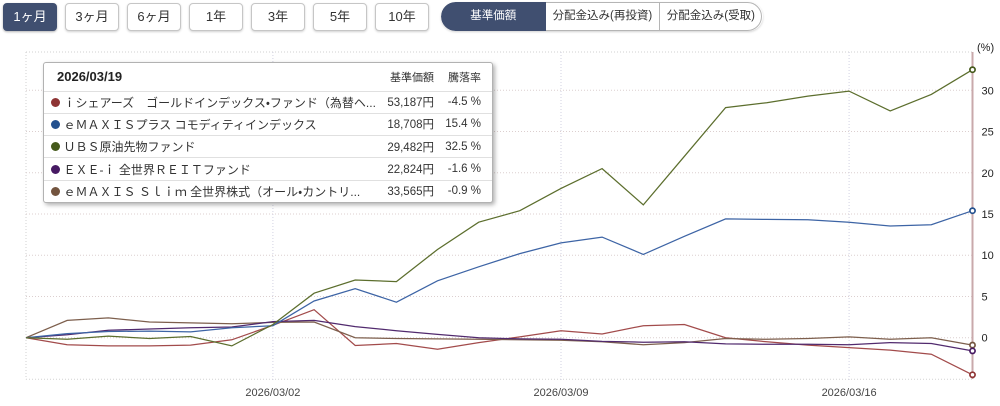  What do you see at coordinates (985, 339) in the screenshot?
I see `svg-text: 0` at bounding box center [985, 339].